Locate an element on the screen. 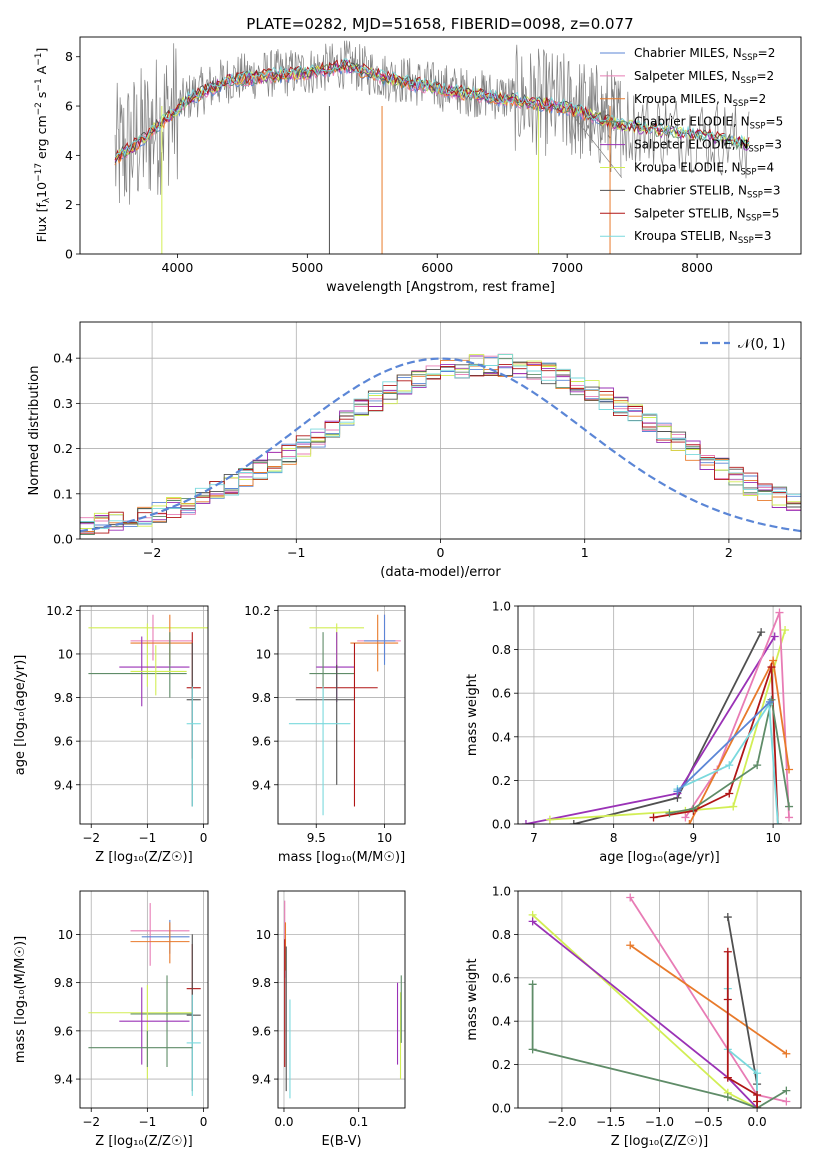 The image size is (819, 1170). y-axis-label: Normed distribution is located at coordinates (34, 431).